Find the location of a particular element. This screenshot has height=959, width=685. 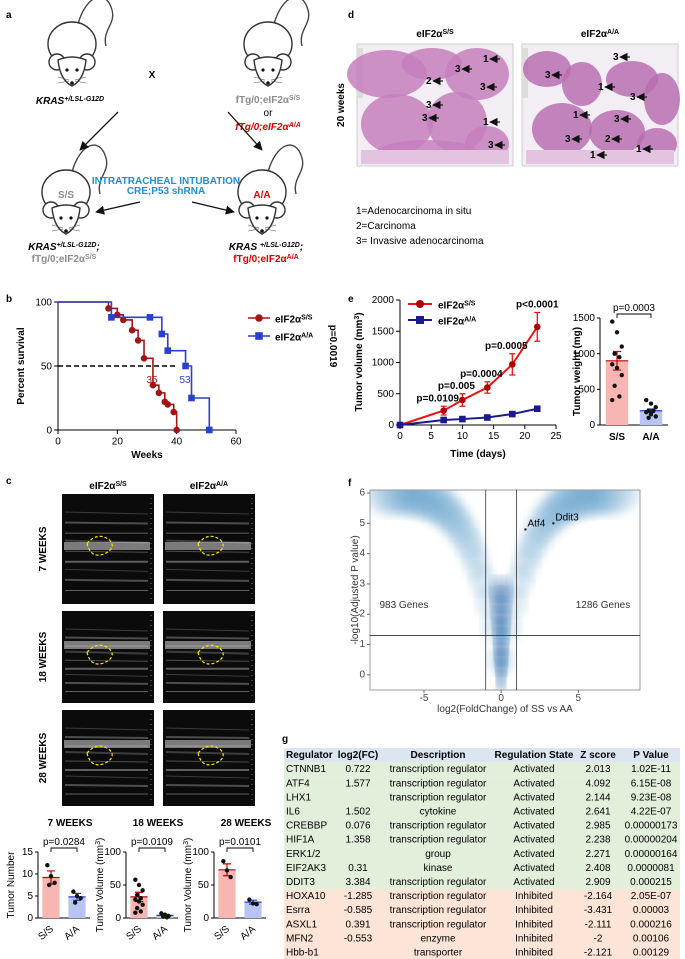

y-axis-label: Percent survival is located at coordinates (21, 365).